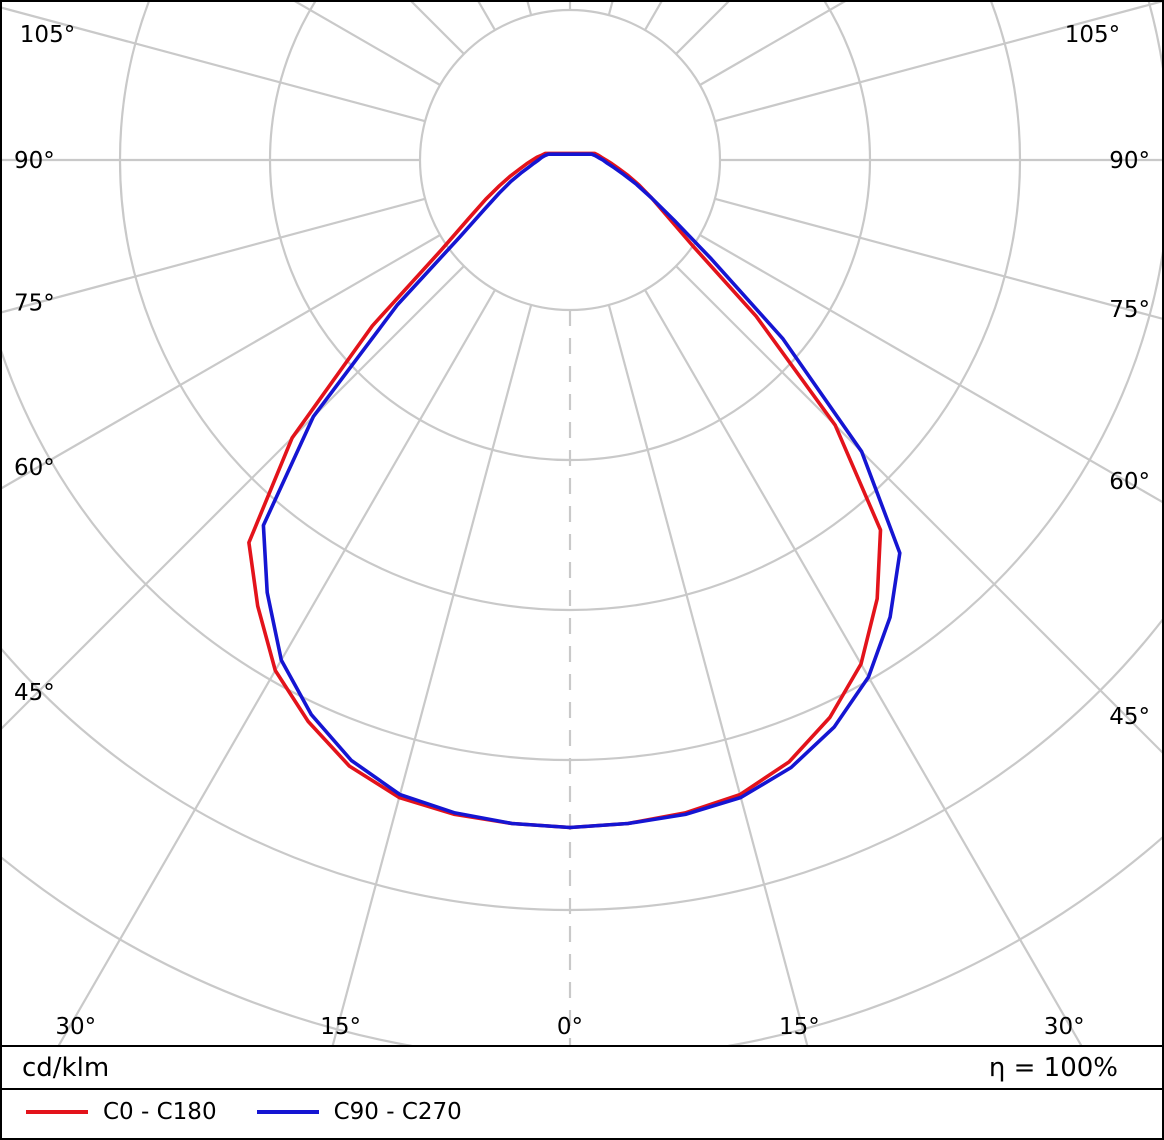 The image size is (1164, 1140). Describe the element at coordinates (160, 1112) in the screenshot. I see `legend-label-c0-c180: C0 - C180` at that location.